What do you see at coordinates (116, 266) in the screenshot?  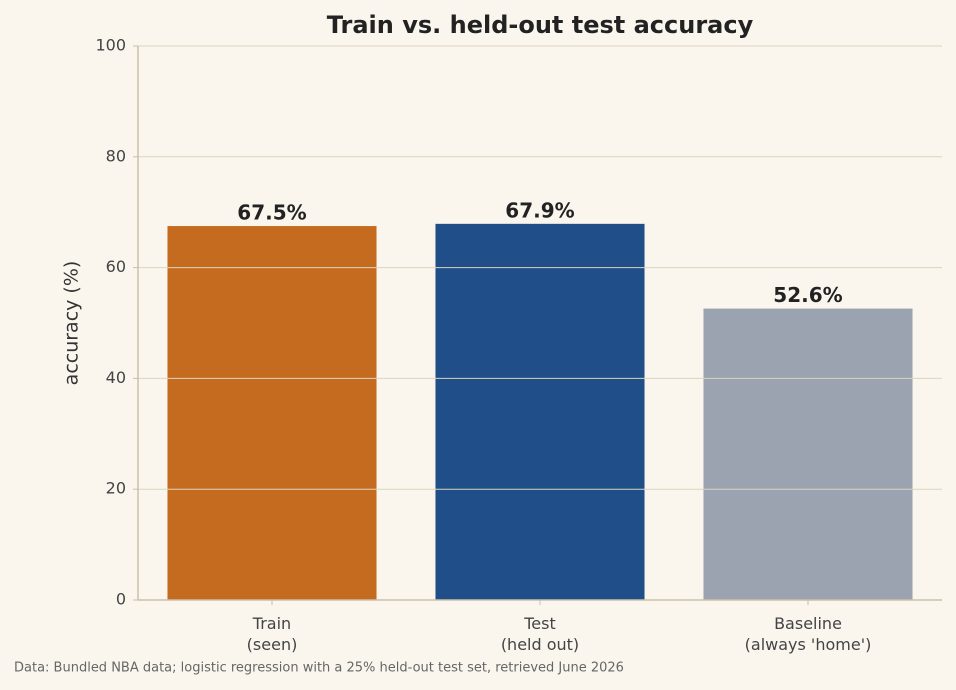 I see `y-tick-label: 60` at bounding box center [116, 266].